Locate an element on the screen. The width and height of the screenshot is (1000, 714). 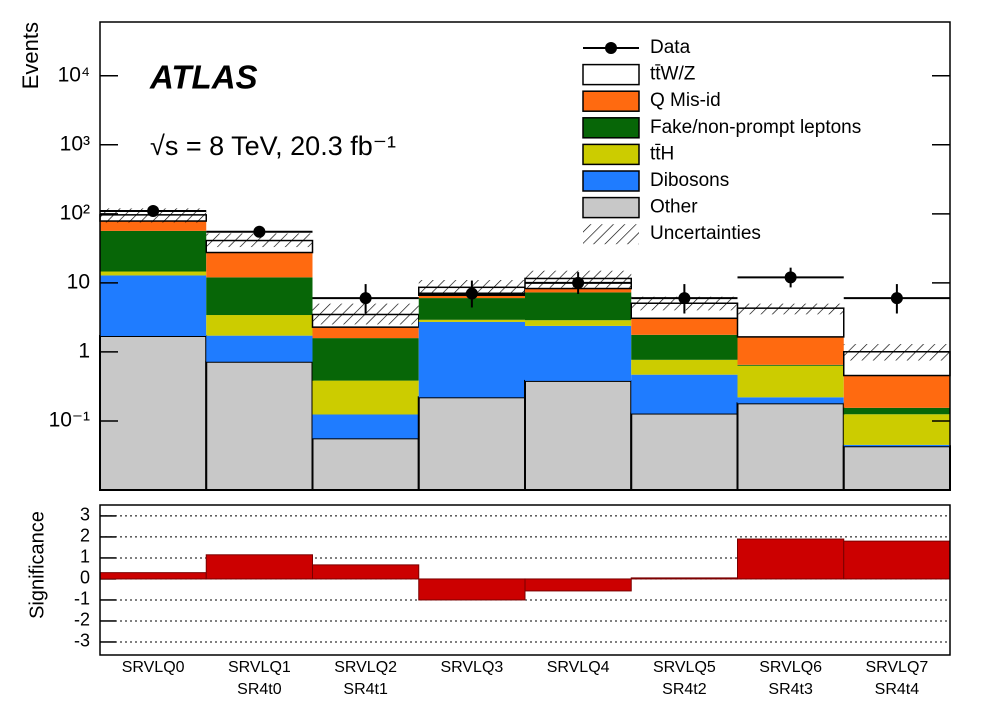
x-tick-label: SRVLQ7 is located at coordinates (896, 667).